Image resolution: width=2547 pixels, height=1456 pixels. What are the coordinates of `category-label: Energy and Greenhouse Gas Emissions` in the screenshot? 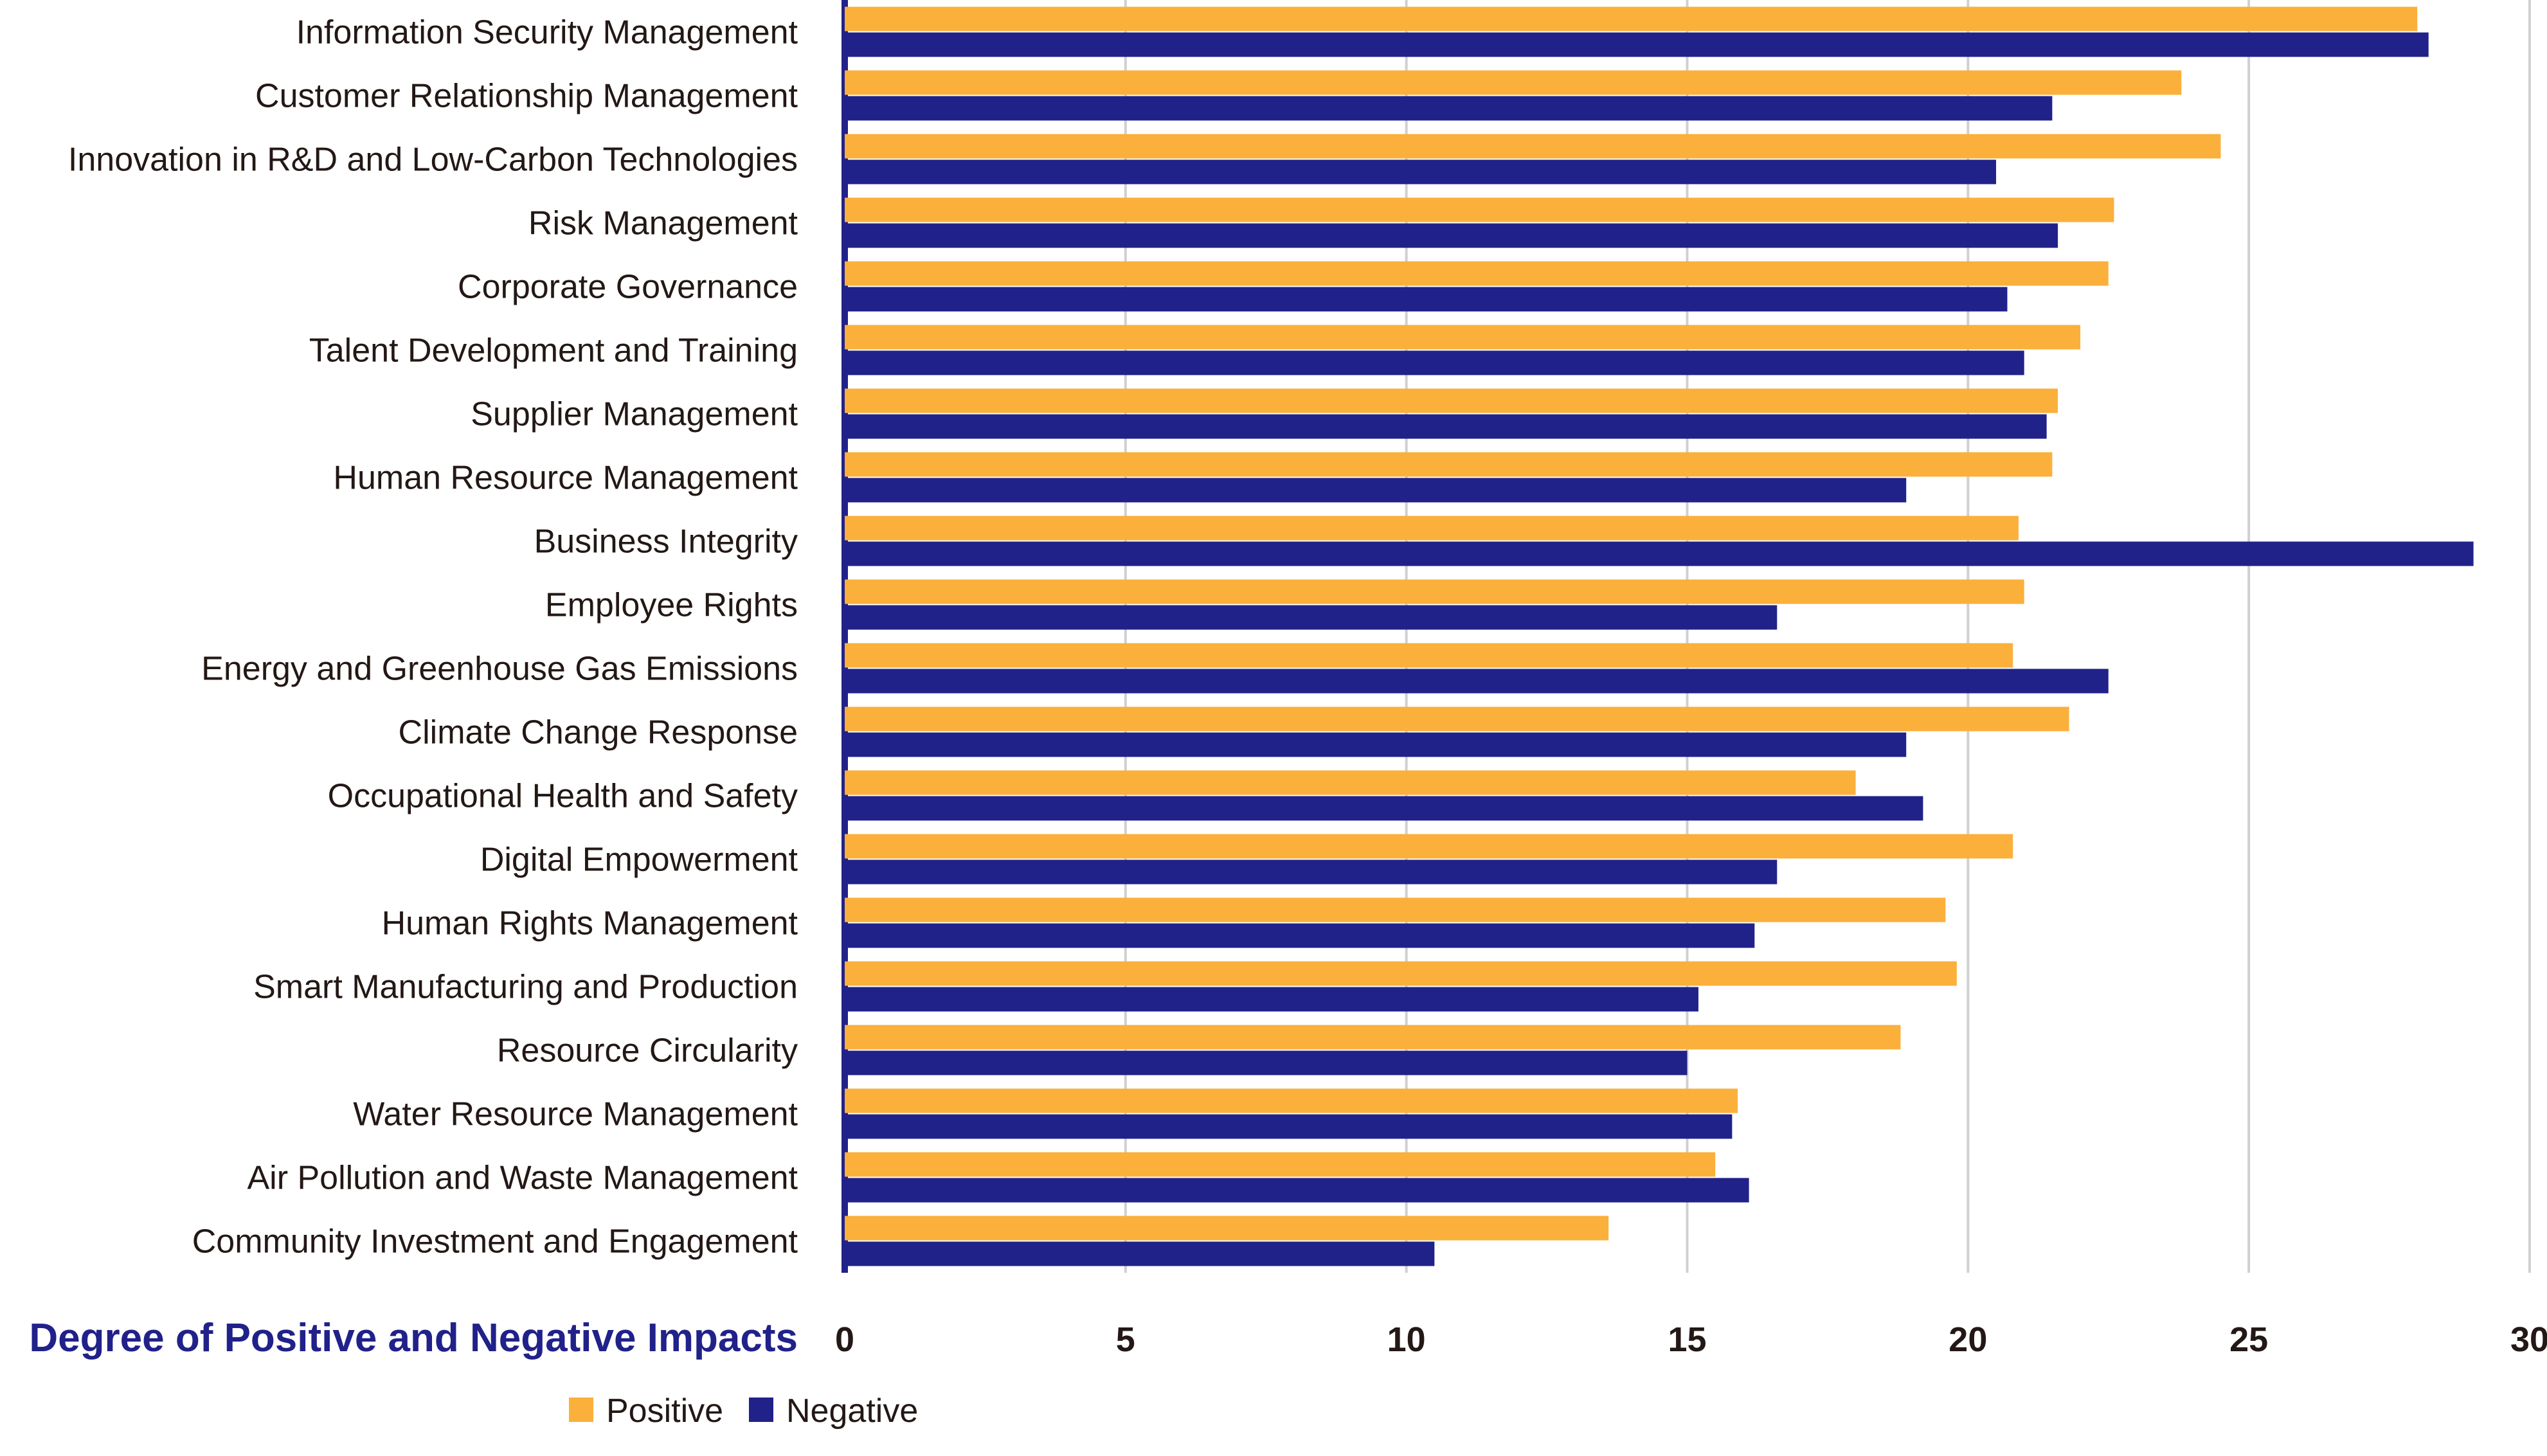 It's located at (500, 670).